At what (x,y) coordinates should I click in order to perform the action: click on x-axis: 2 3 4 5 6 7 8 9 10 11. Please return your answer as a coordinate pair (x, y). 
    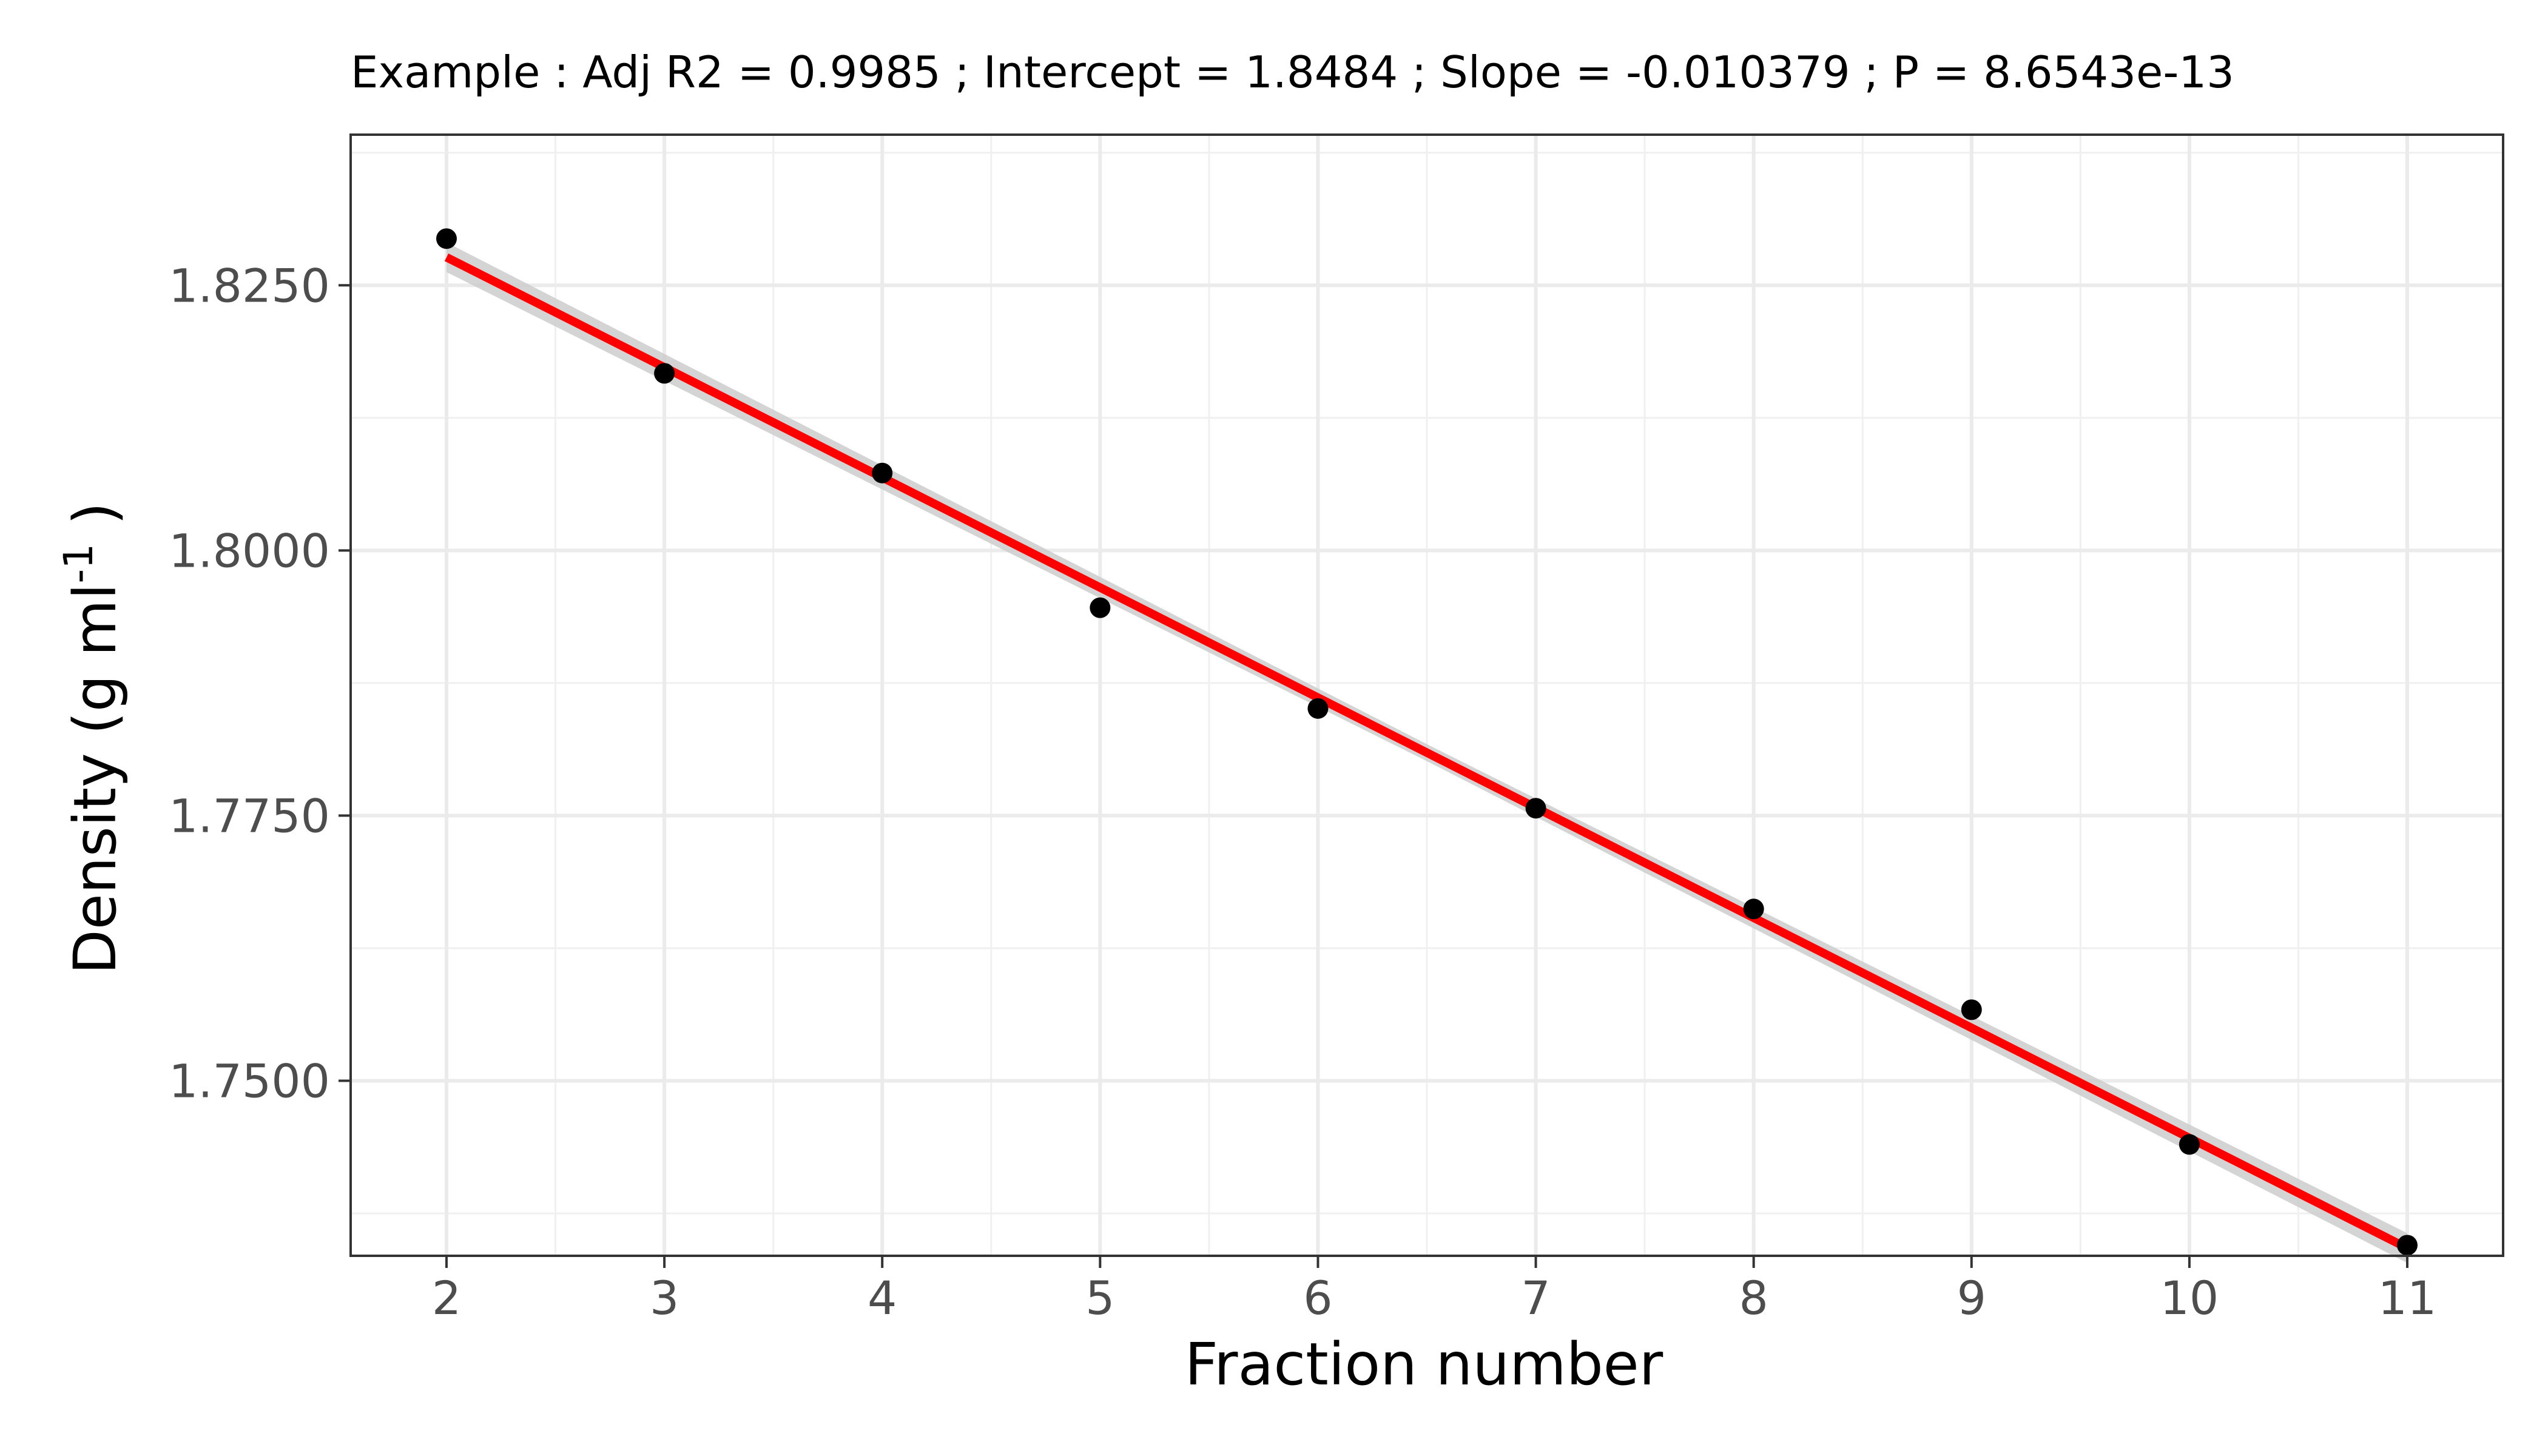
    Looking at the image, I should click on (1434, 1290).